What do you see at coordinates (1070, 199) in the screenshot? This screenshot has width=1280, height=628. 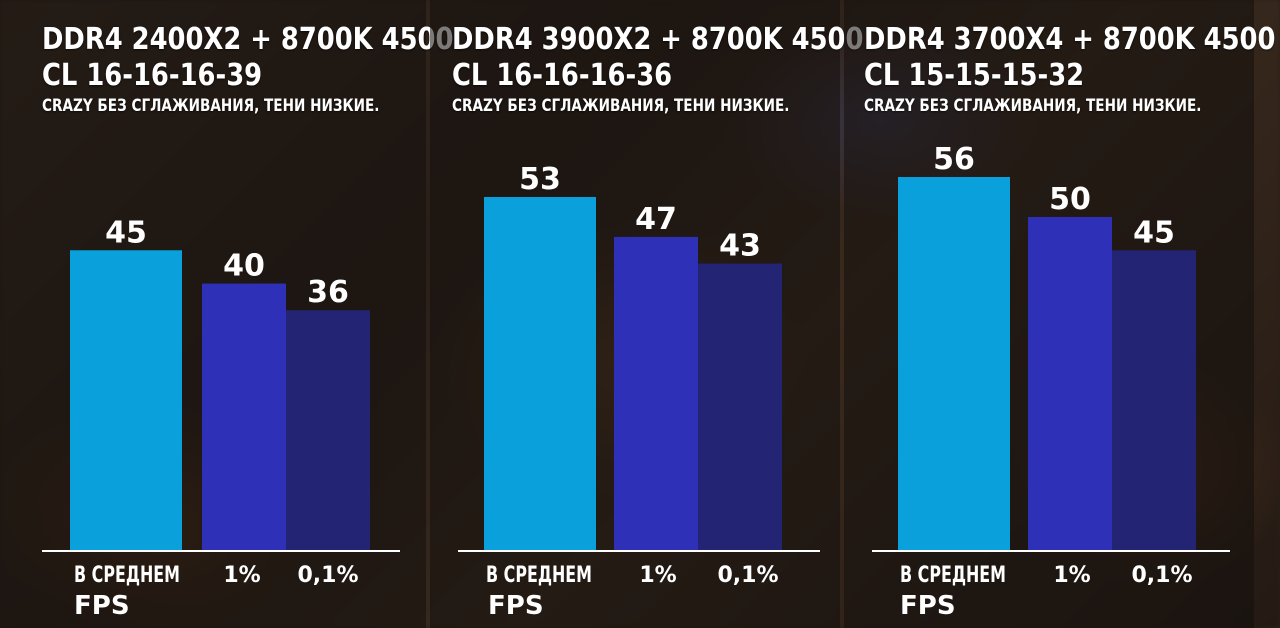 I see `data-label-p1: 50` at bounding box center [1070, 199].